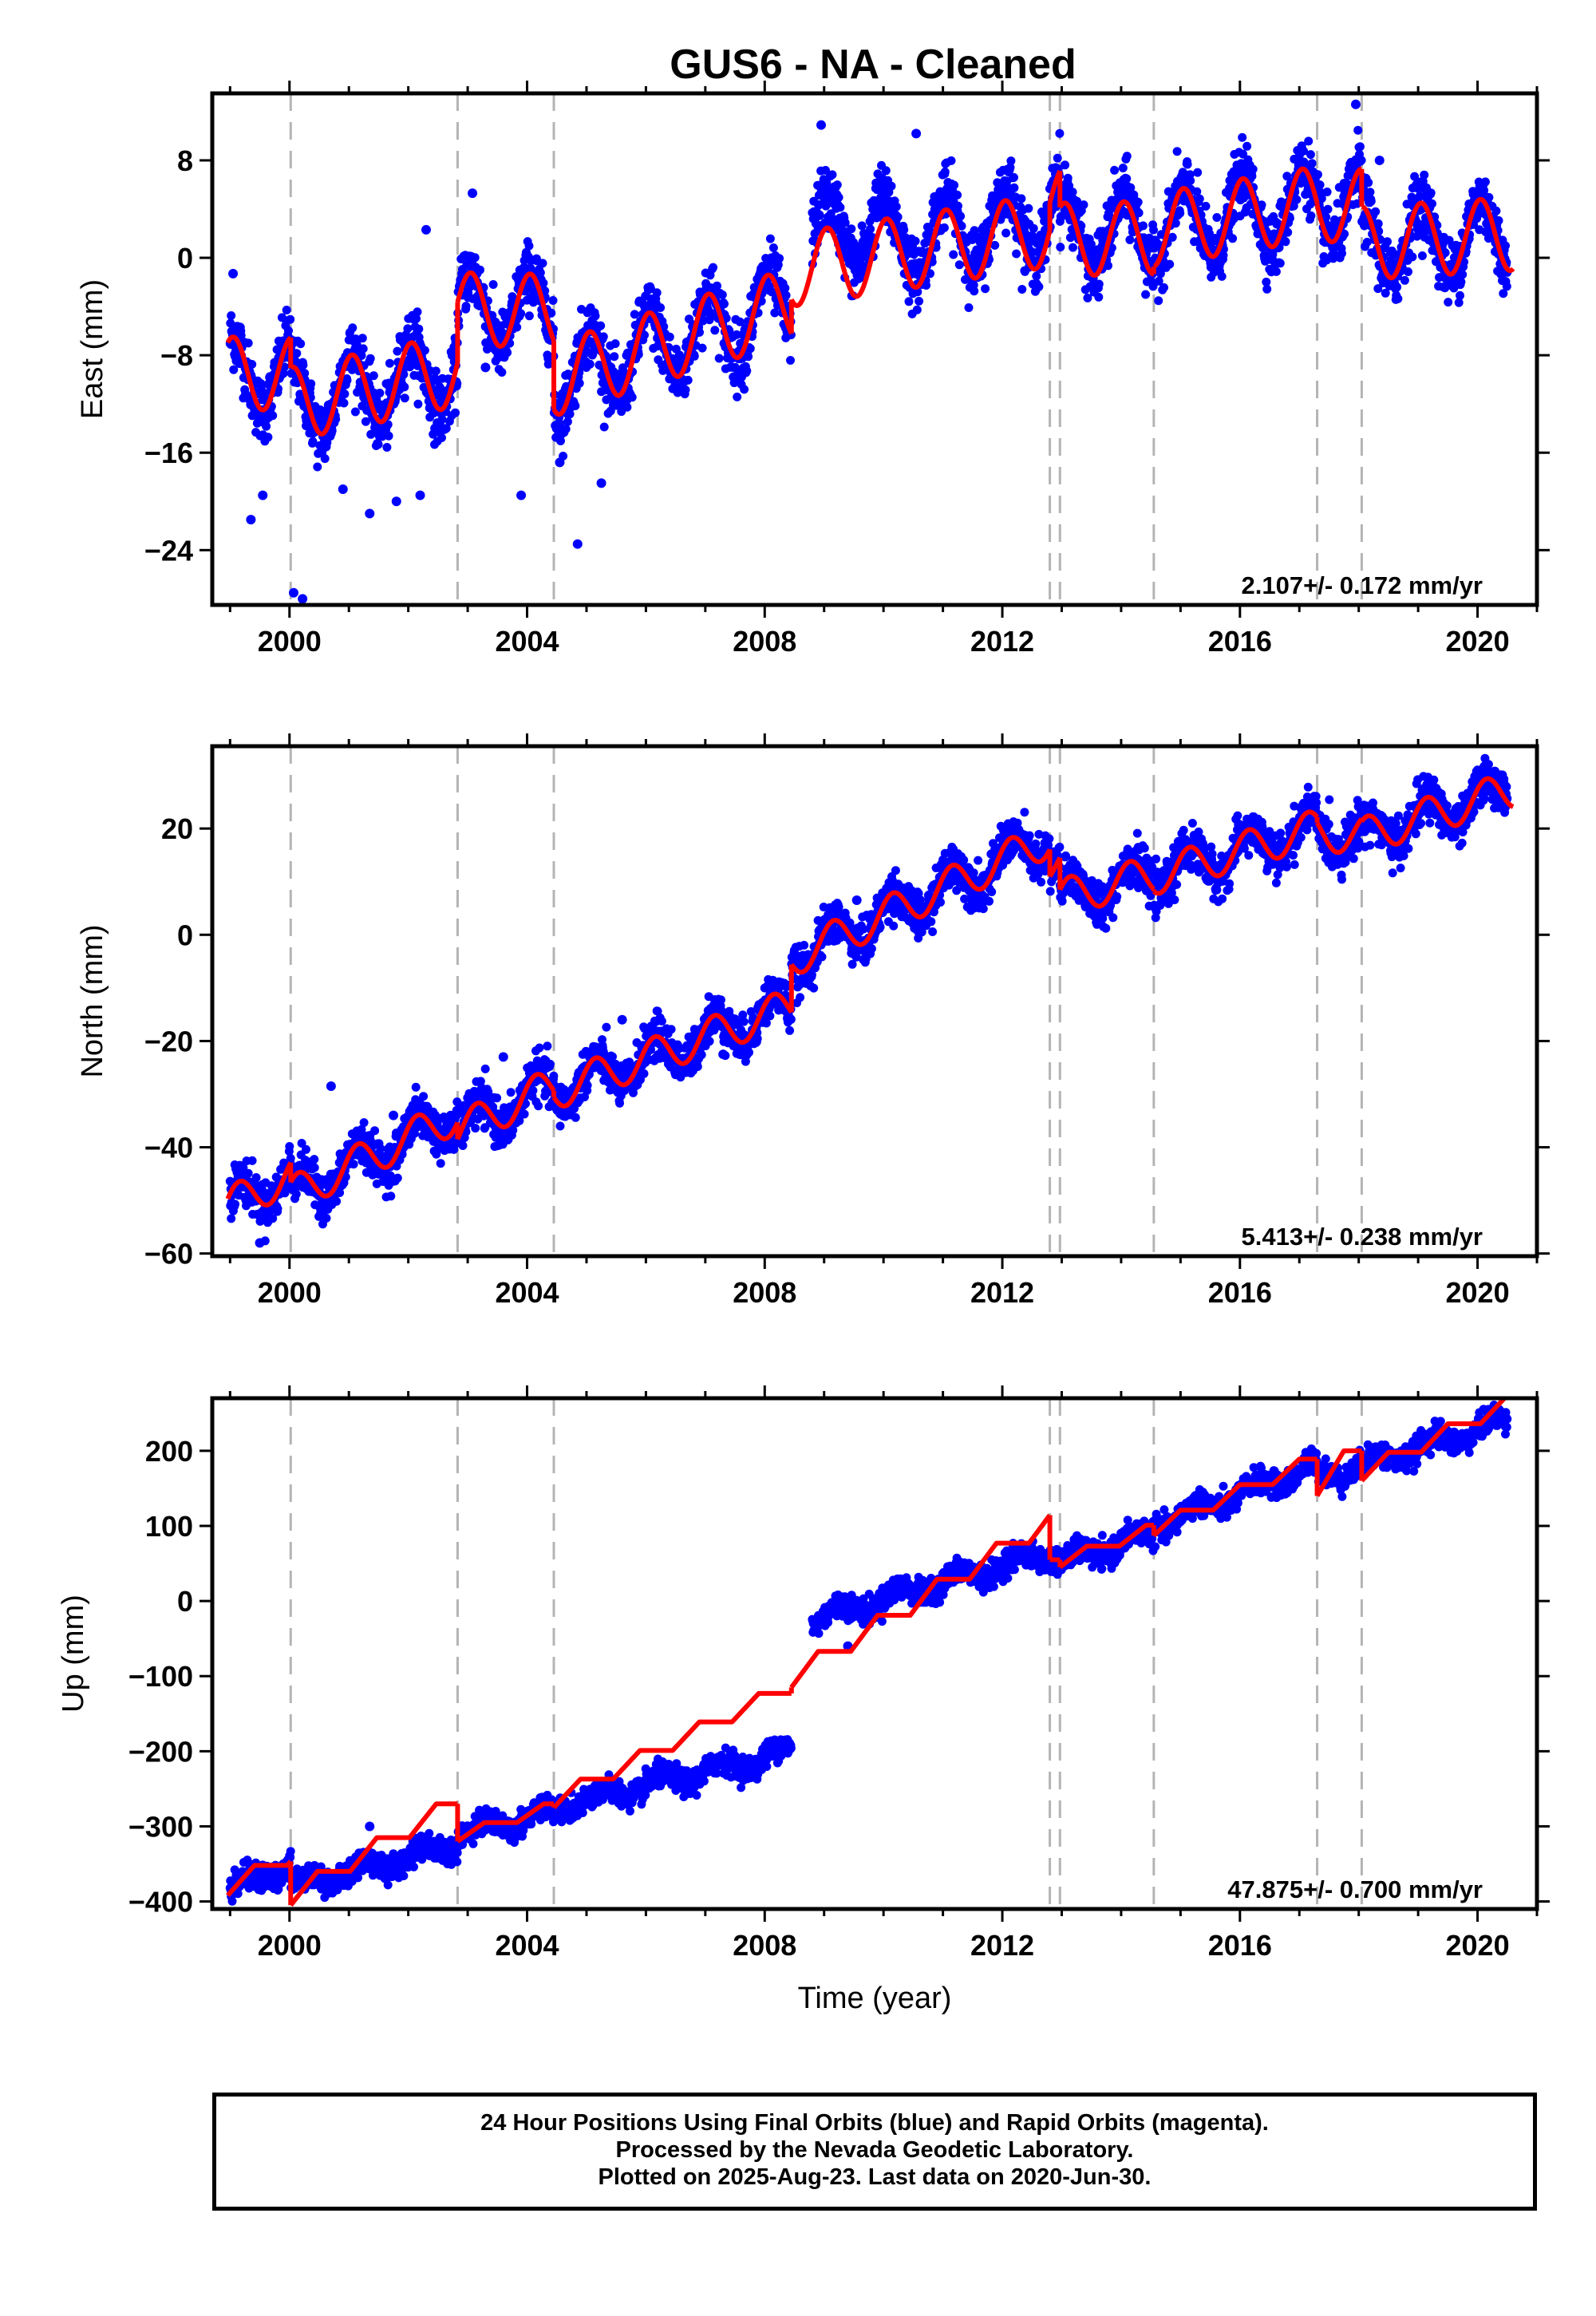  Describe the element at coordinates (185, 160) in the screenshot. I see `y-tick-label: 8` at that location.